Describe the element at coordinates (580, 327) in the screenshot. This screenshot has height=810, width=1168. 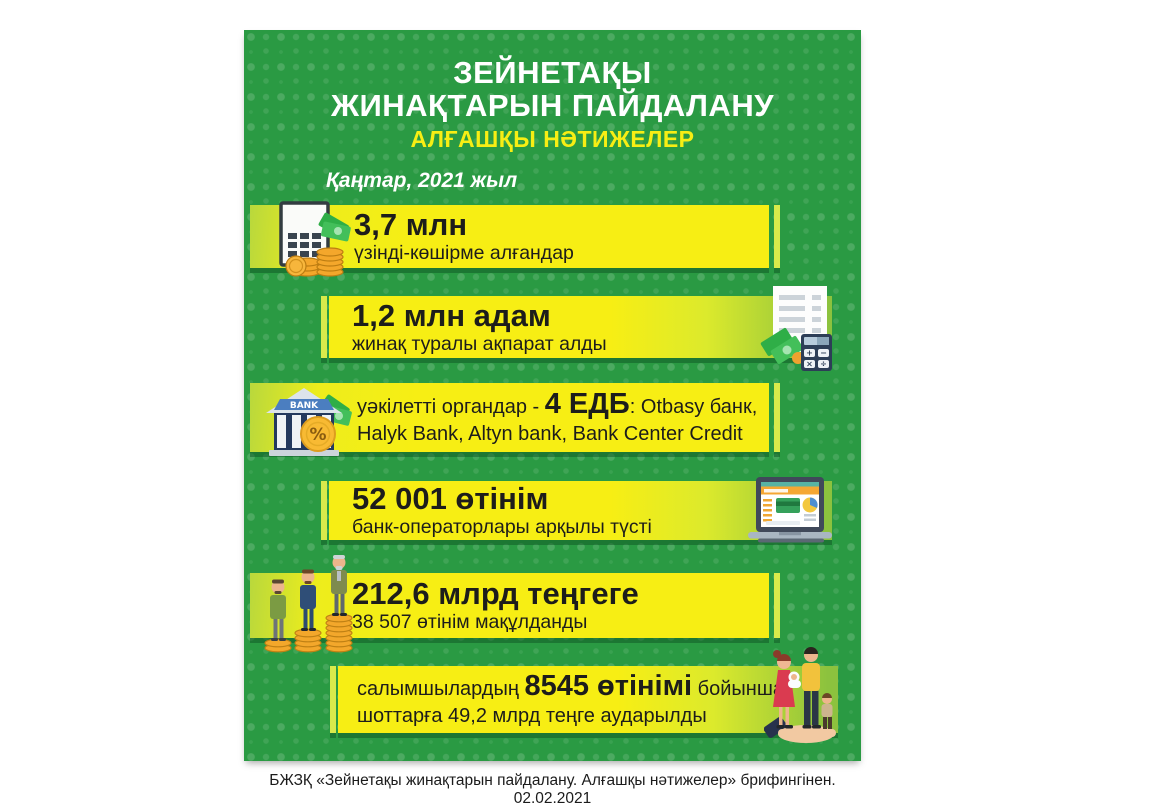
I see `stat-banner-informed-people: 1,2 млн адам жинақ туралы ақпарат алды` at that location.